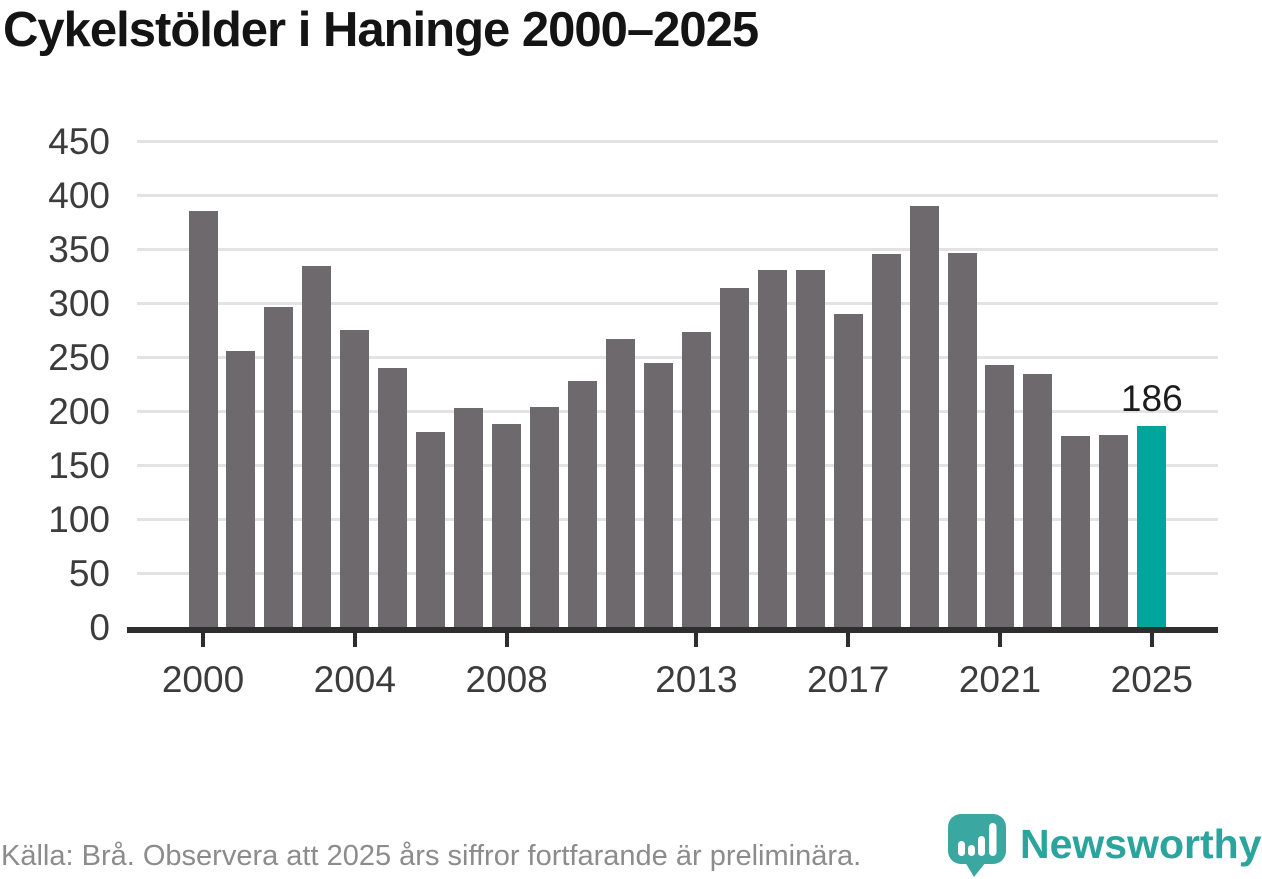 The width and height of the screenshot is (1262, 879). I want to click on bar-2008, so click(507, 525).